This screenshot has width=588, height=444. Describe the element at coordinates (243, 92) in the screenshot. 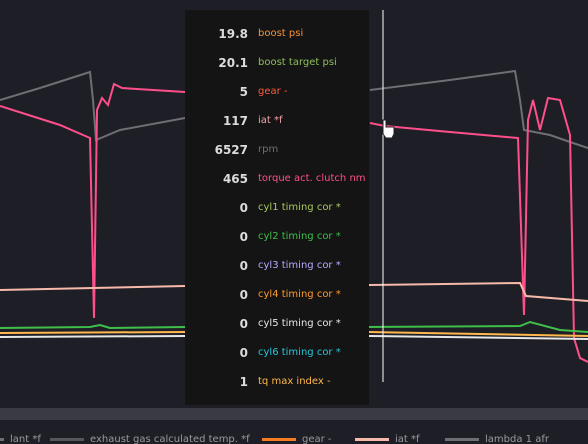

I see `row-value: 5` at that location.